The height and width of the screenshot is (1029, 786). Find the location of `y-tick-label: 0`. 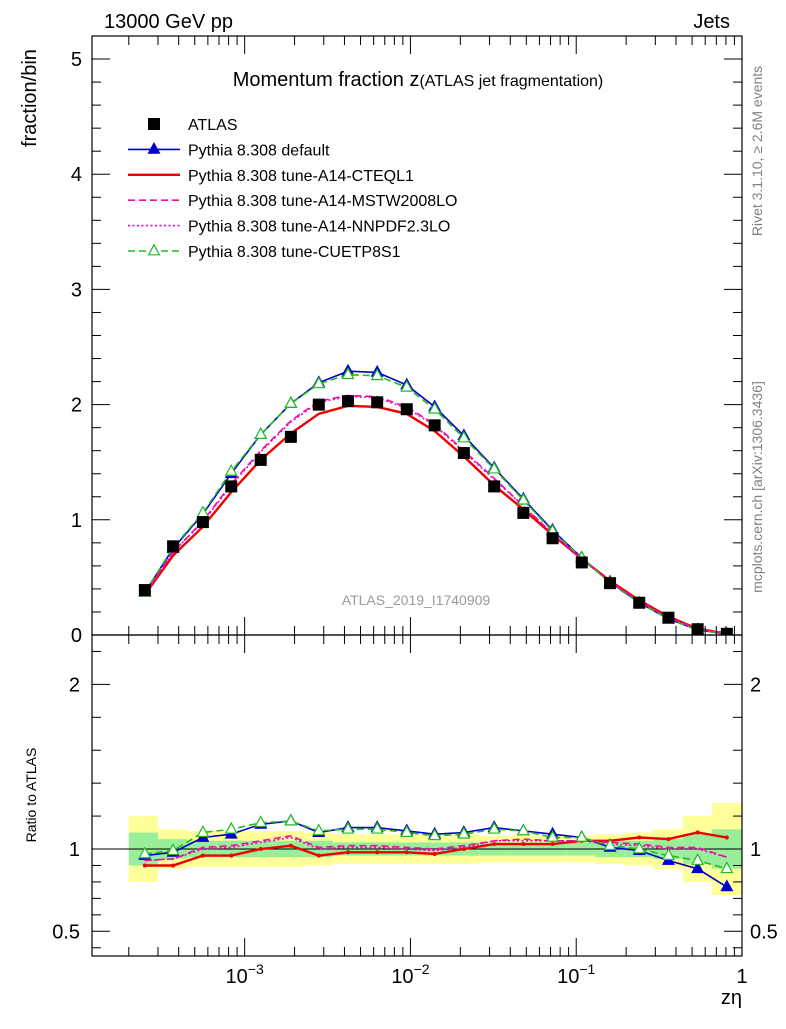

y-tick-label: 0 is located at coordinates (76, 636).